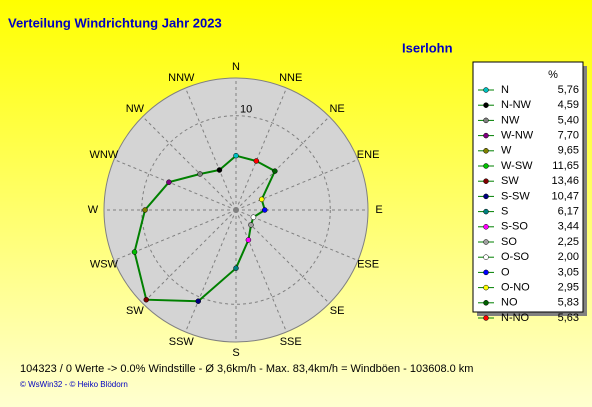 The height and width of the screenshot is (407, 592). I want to click on direction-label: S, so click(235, 353).